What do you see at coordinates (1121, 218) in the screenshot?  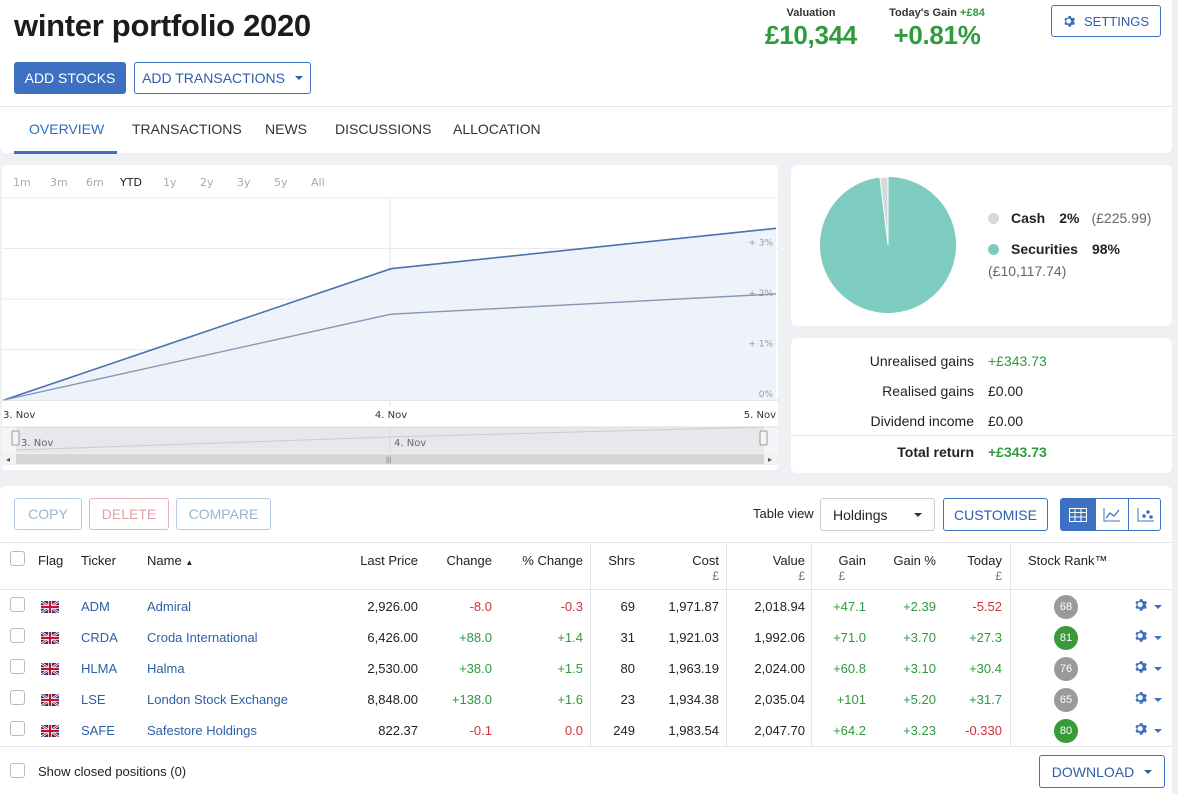 I see `legend-cash-amount: (£225.99)` at bounding box center [1121, 218].